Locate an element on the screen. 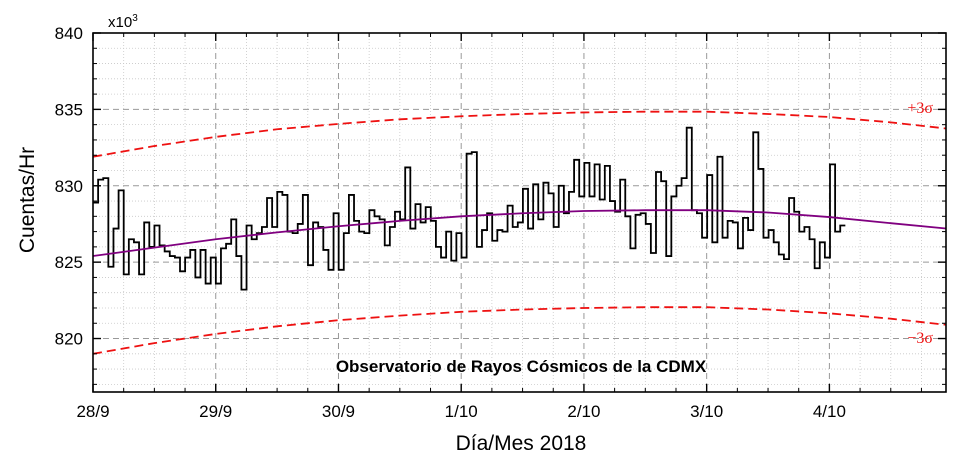 This screenshot has width=961, height=468. y-tick-label: 825 is located at coordinates (69, 262).